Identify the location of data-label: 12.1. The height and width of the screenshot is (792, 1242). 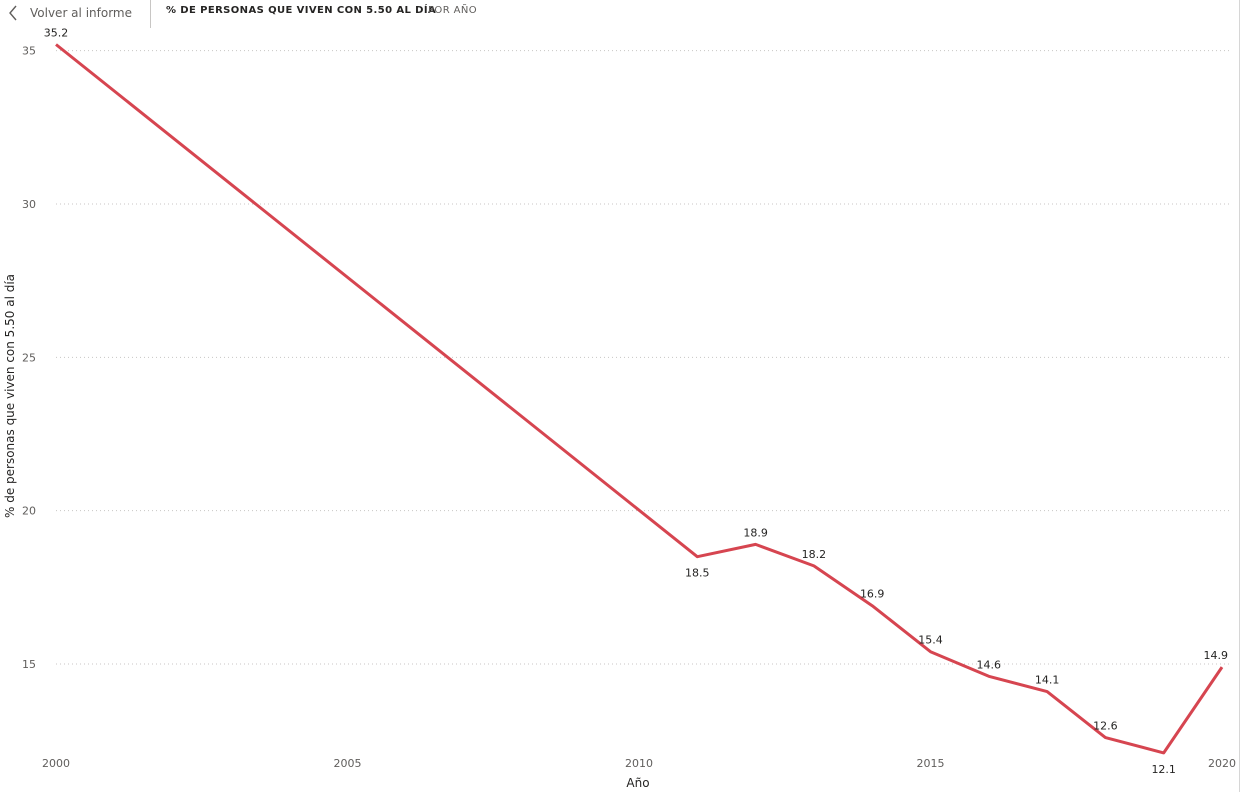
(1163, 769).